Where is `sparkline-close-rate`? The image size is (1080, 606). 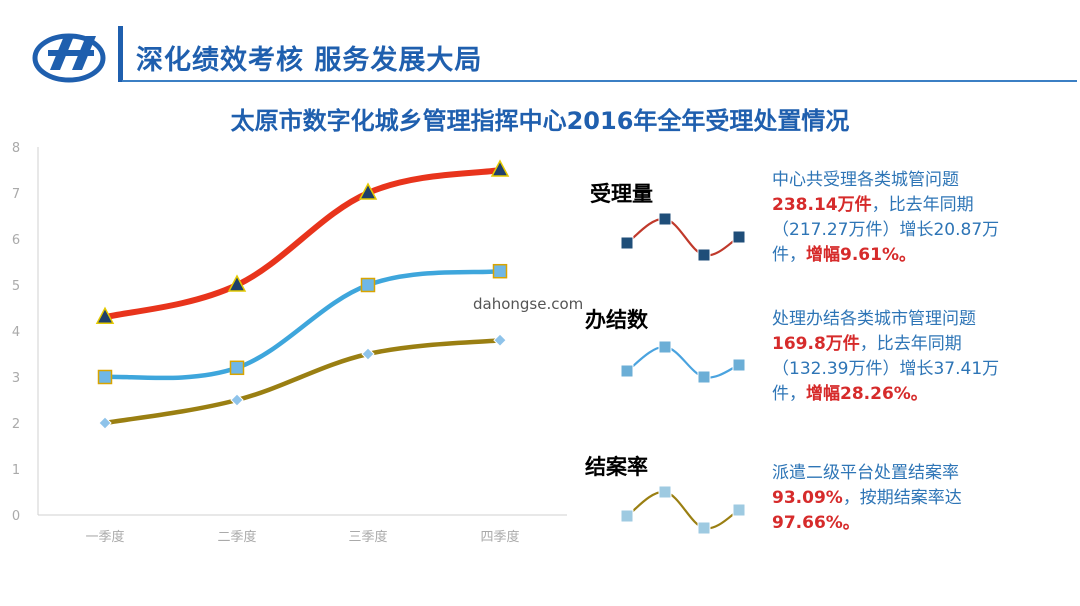
sparkline-close-rate is located at coordinates (683, 510).